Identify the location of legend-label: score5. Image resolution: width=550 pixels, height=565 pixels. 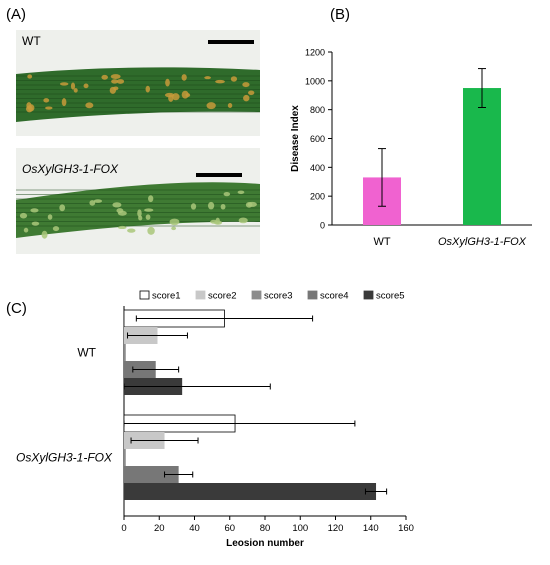
(390, 296).